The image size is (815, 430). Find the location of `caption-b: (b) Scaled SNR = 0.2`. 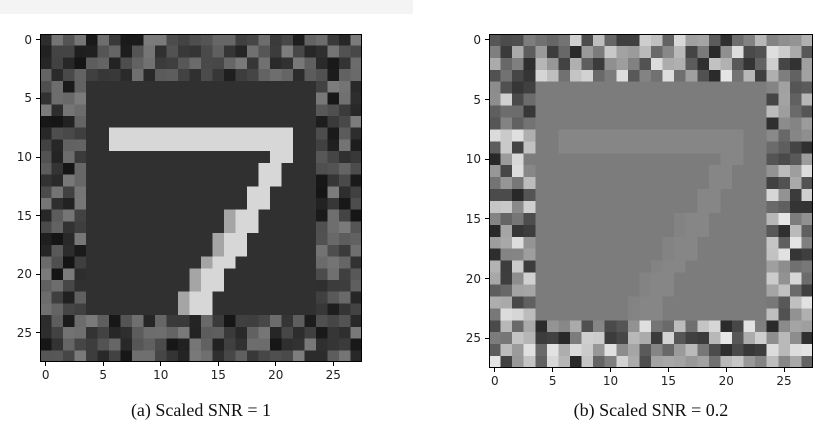

caption-b: (b) Scaled SNR = 0.2 is located at coordinates (651, 410).